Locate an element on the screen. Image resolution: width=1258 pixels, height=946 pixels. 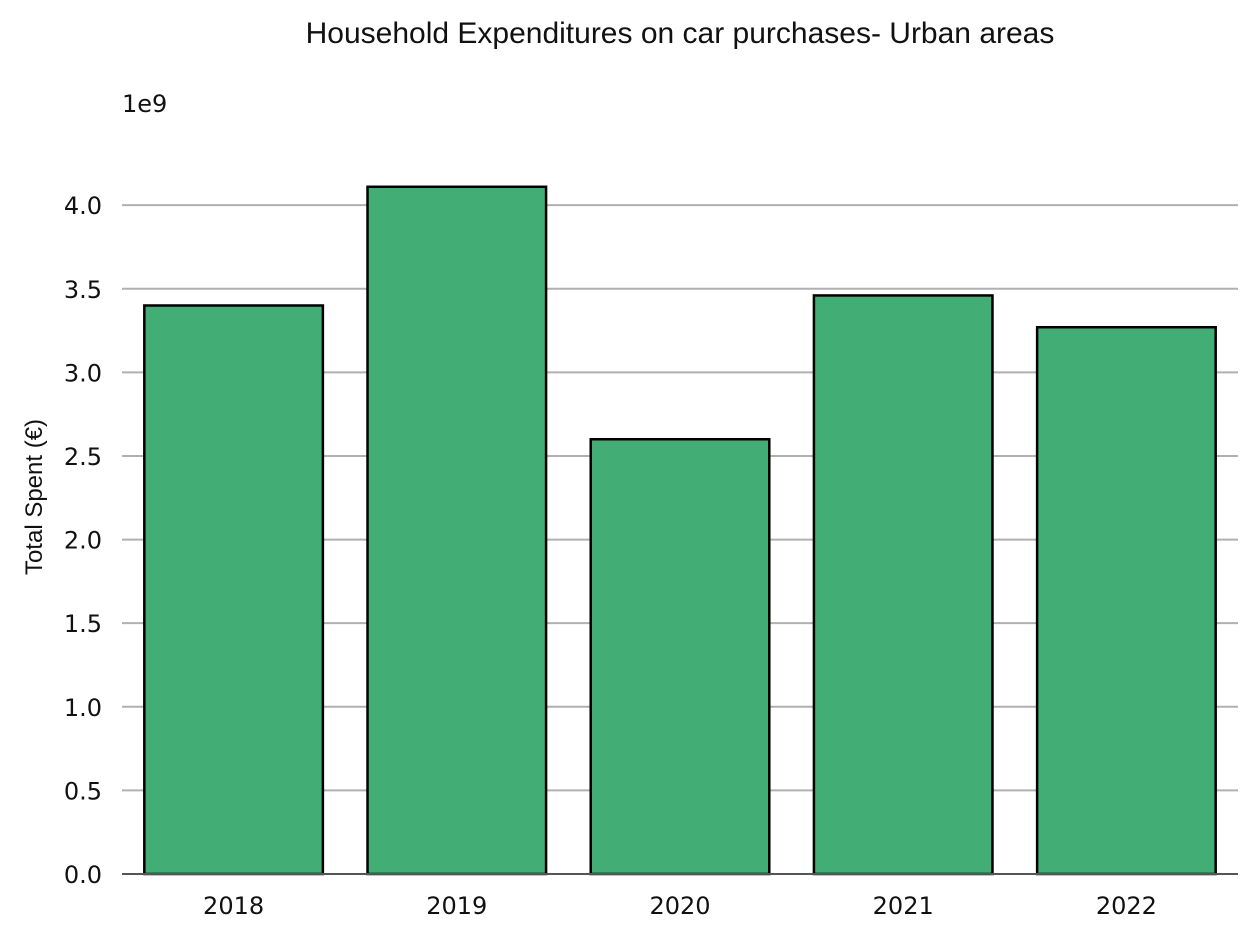
x-tick-labels: 2018 2019 2020 2021 2022 is located at coordinates (680, 906).